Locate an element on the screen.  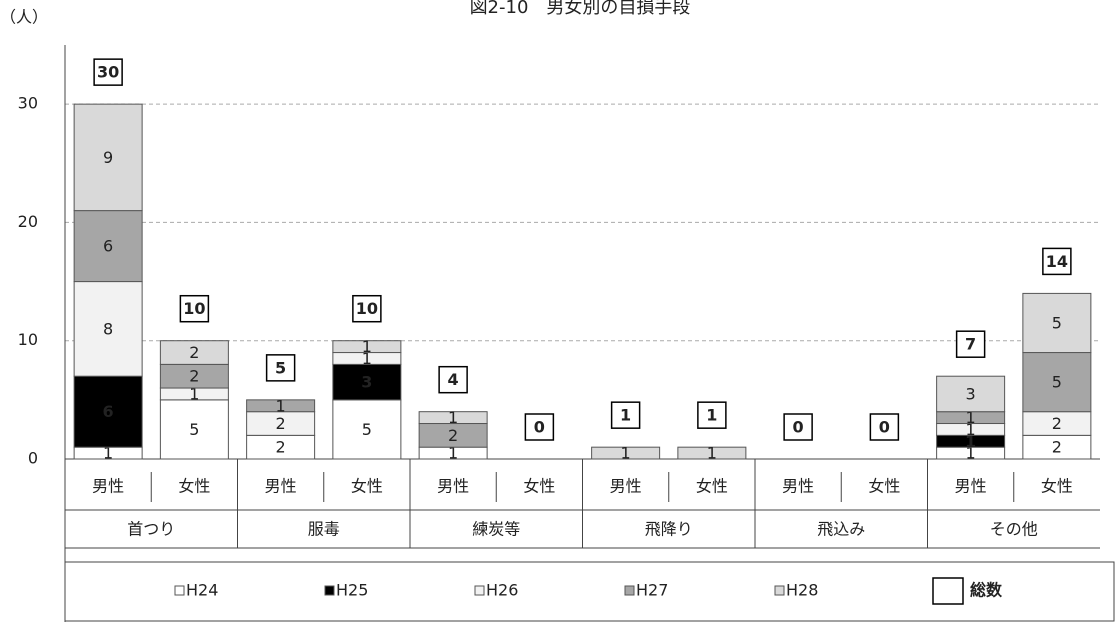
total-label: 4 is located at coordinates (453, 379).